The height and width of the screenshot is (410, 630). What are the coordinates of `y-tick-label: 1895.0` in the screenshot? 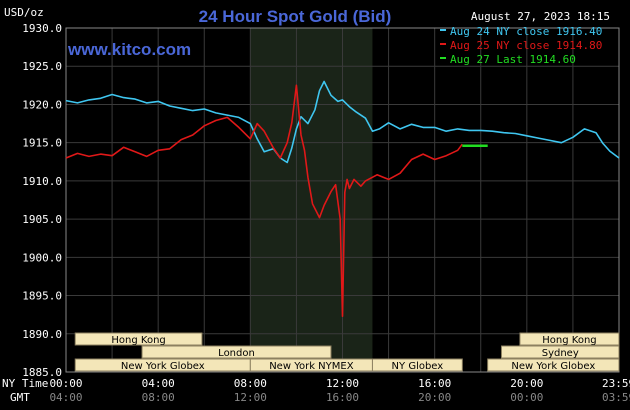 It's located at (42, 296).